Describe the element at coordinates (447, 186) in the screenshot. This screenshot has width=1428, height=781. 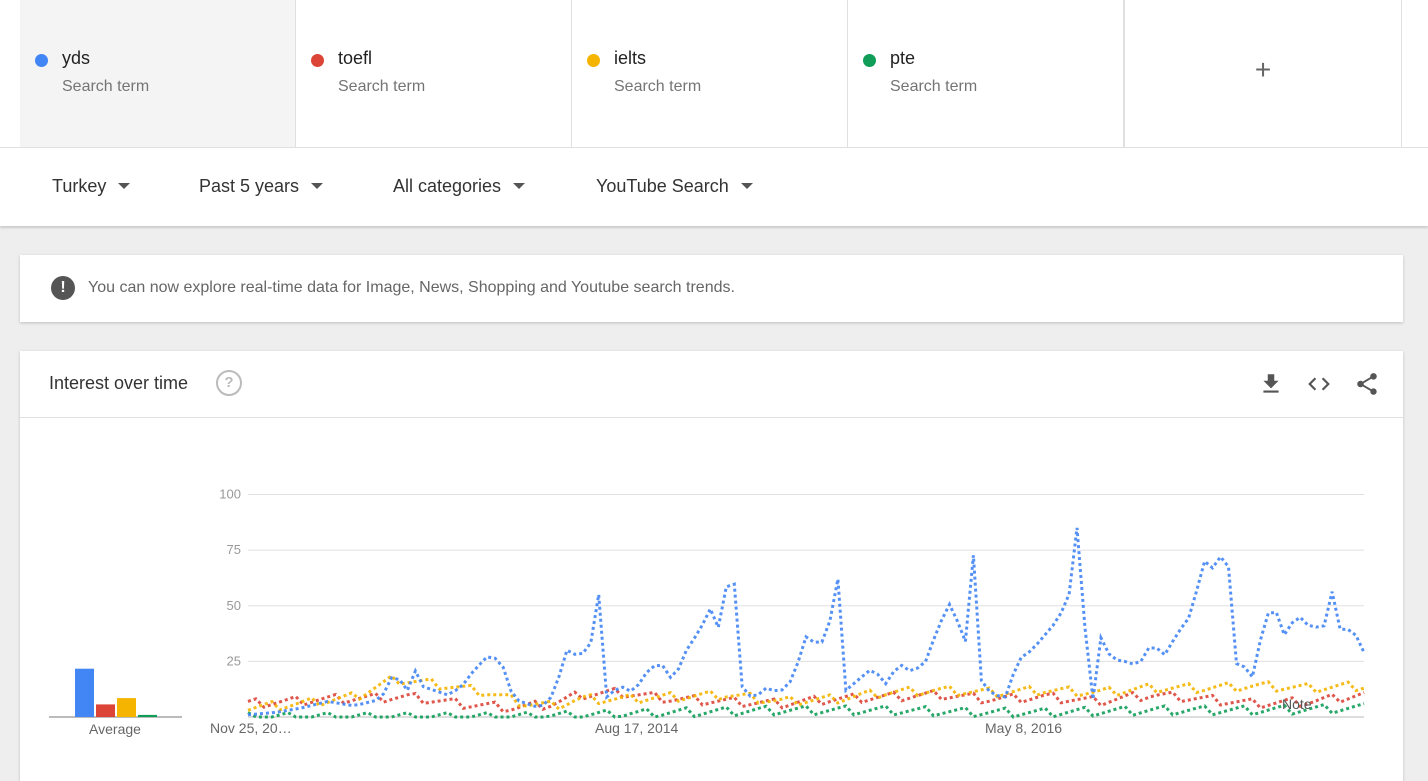
I see `category-value: All categories` at that location.